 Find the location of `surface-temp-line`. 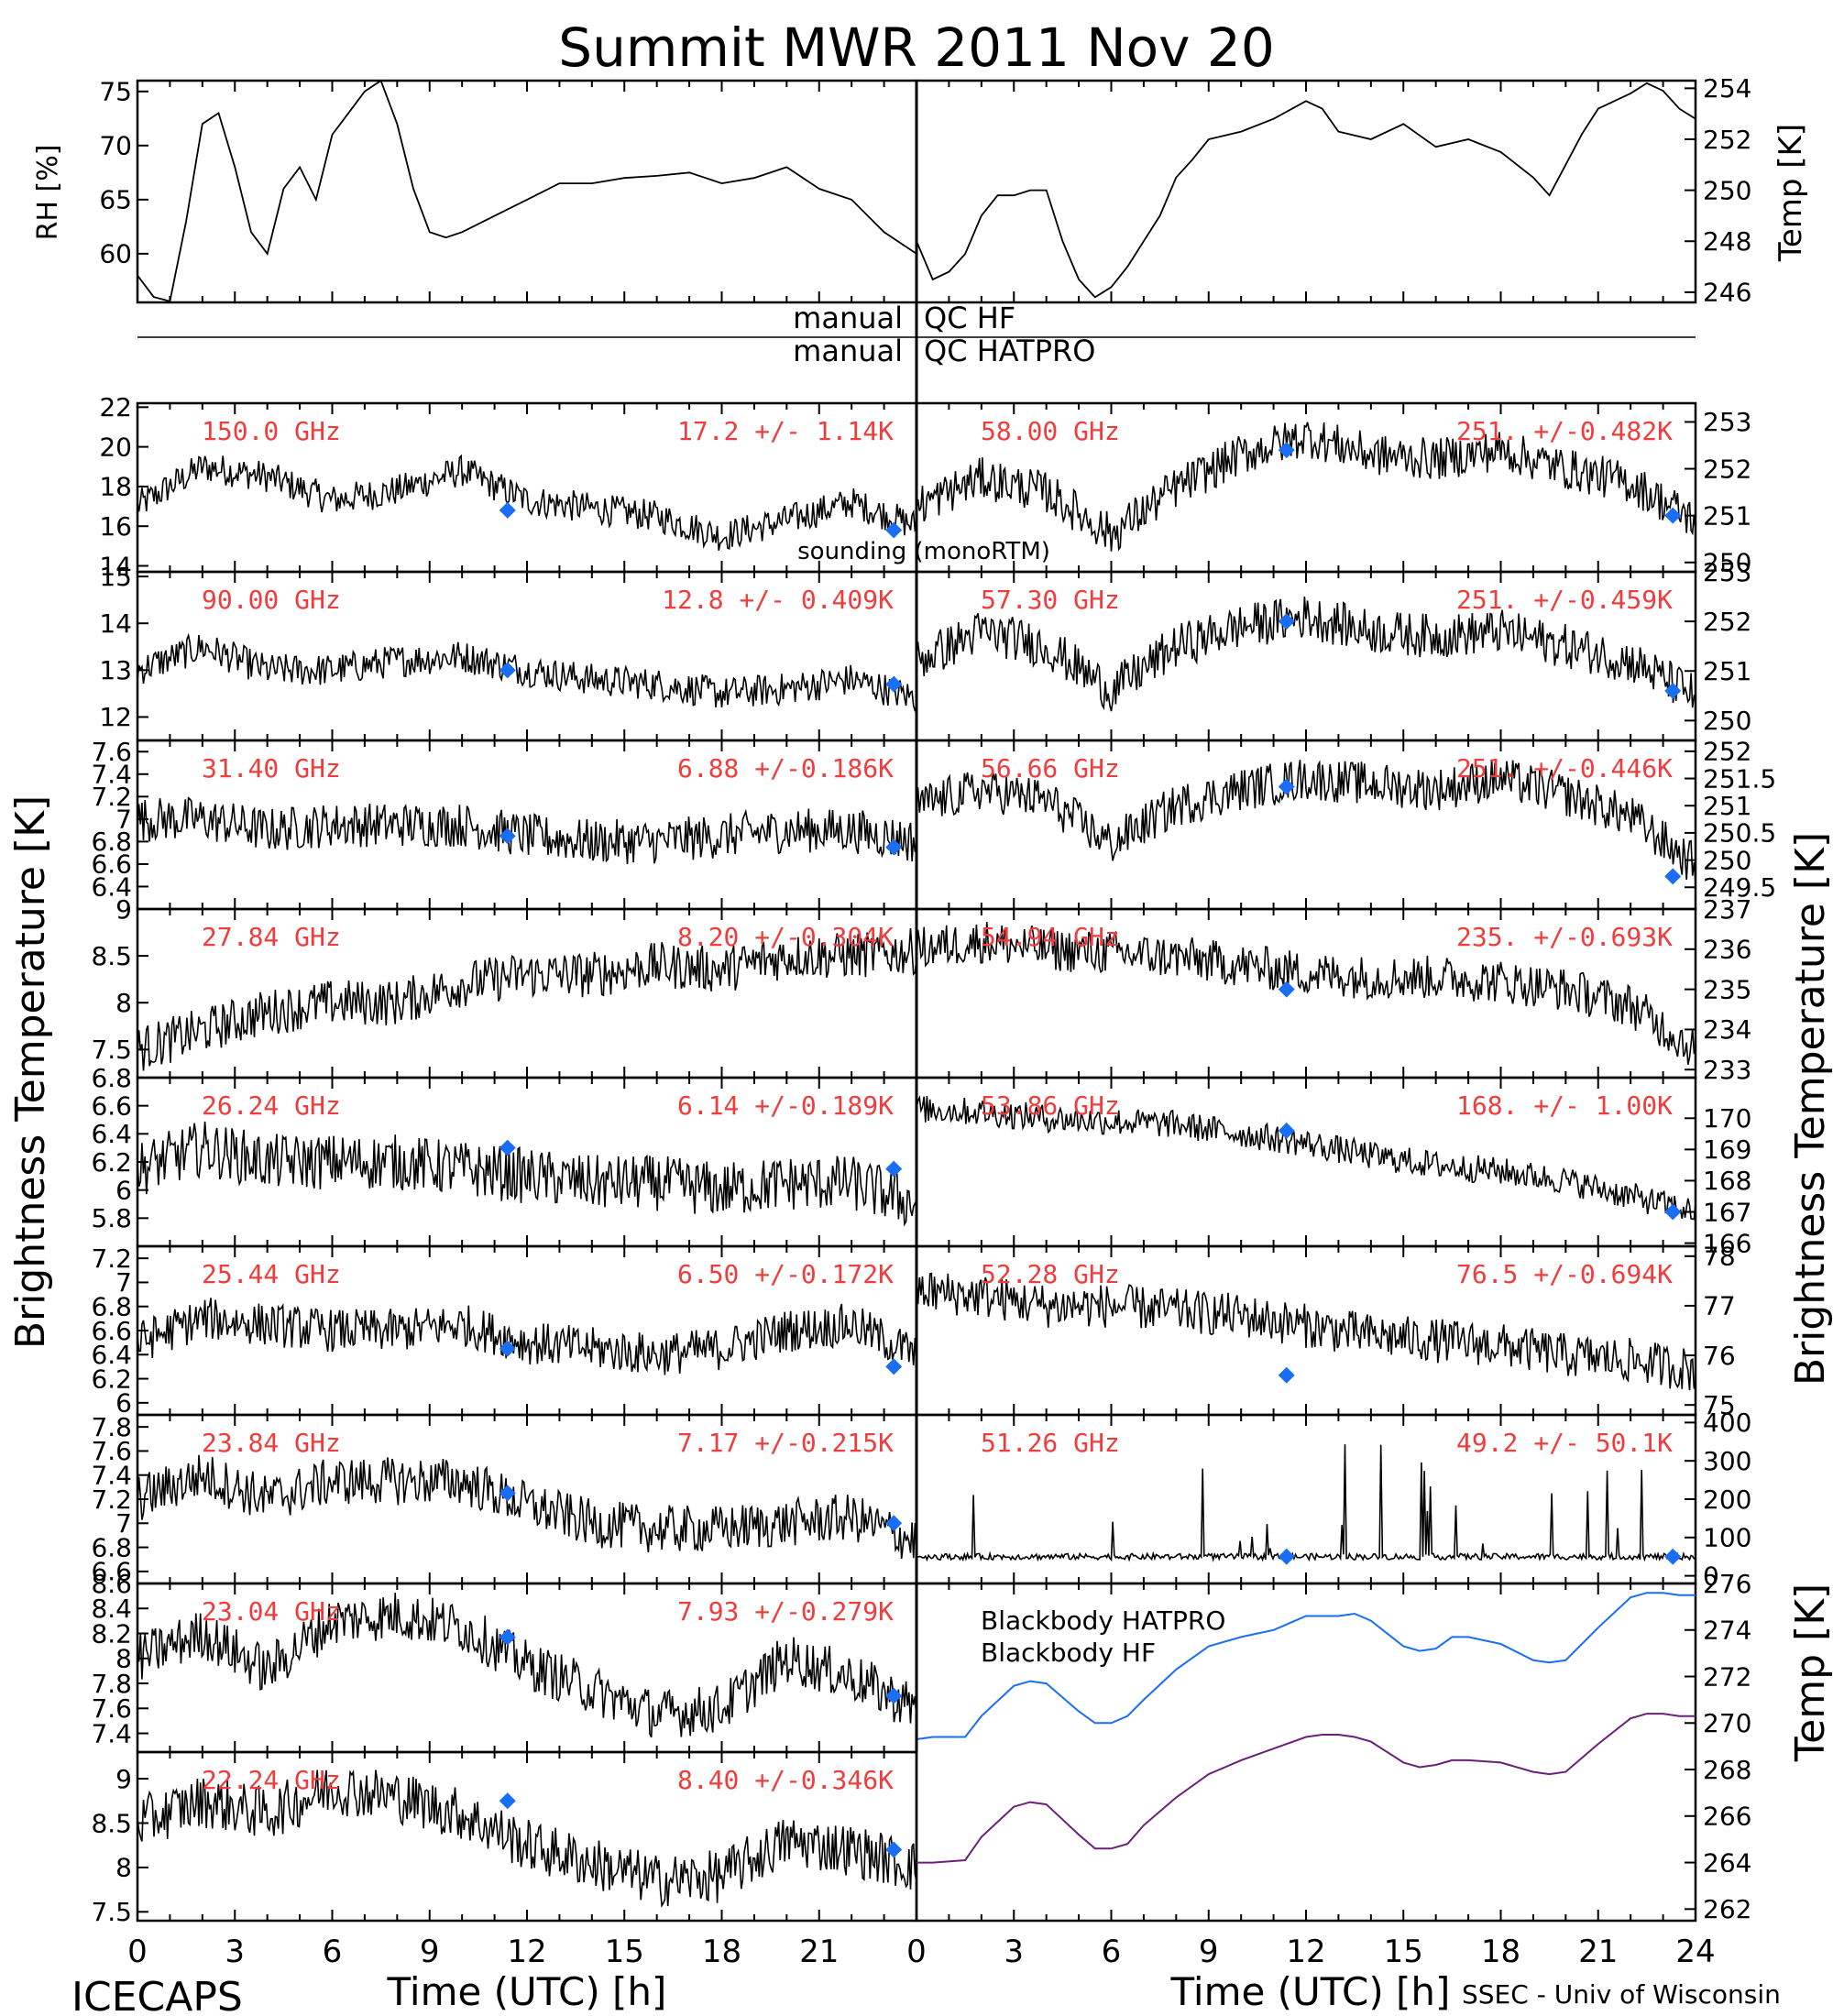

surface-temp-line is located at coordinates (1306, 190).